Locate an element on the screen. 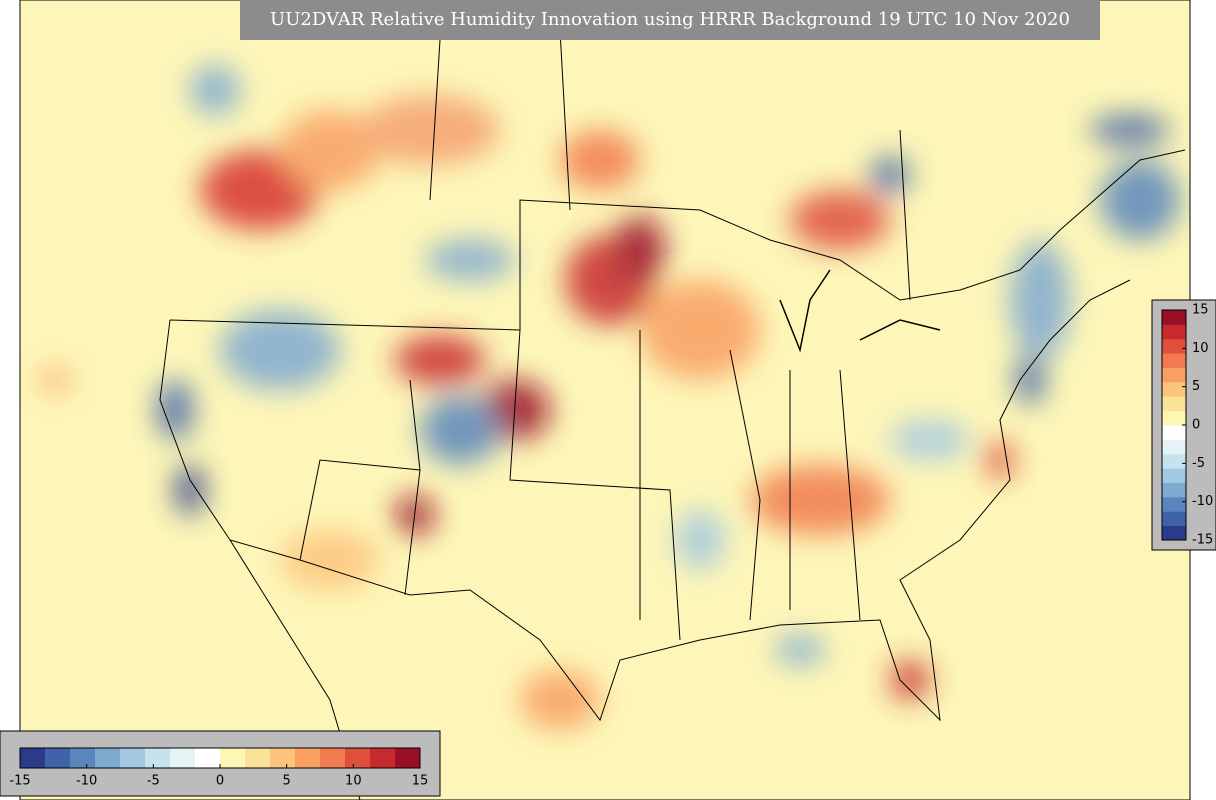 The image size is (1216, 800). colorbar-horizontal: -15 -10 -5 0 5 10 15 is located at coordinates (219, 768).